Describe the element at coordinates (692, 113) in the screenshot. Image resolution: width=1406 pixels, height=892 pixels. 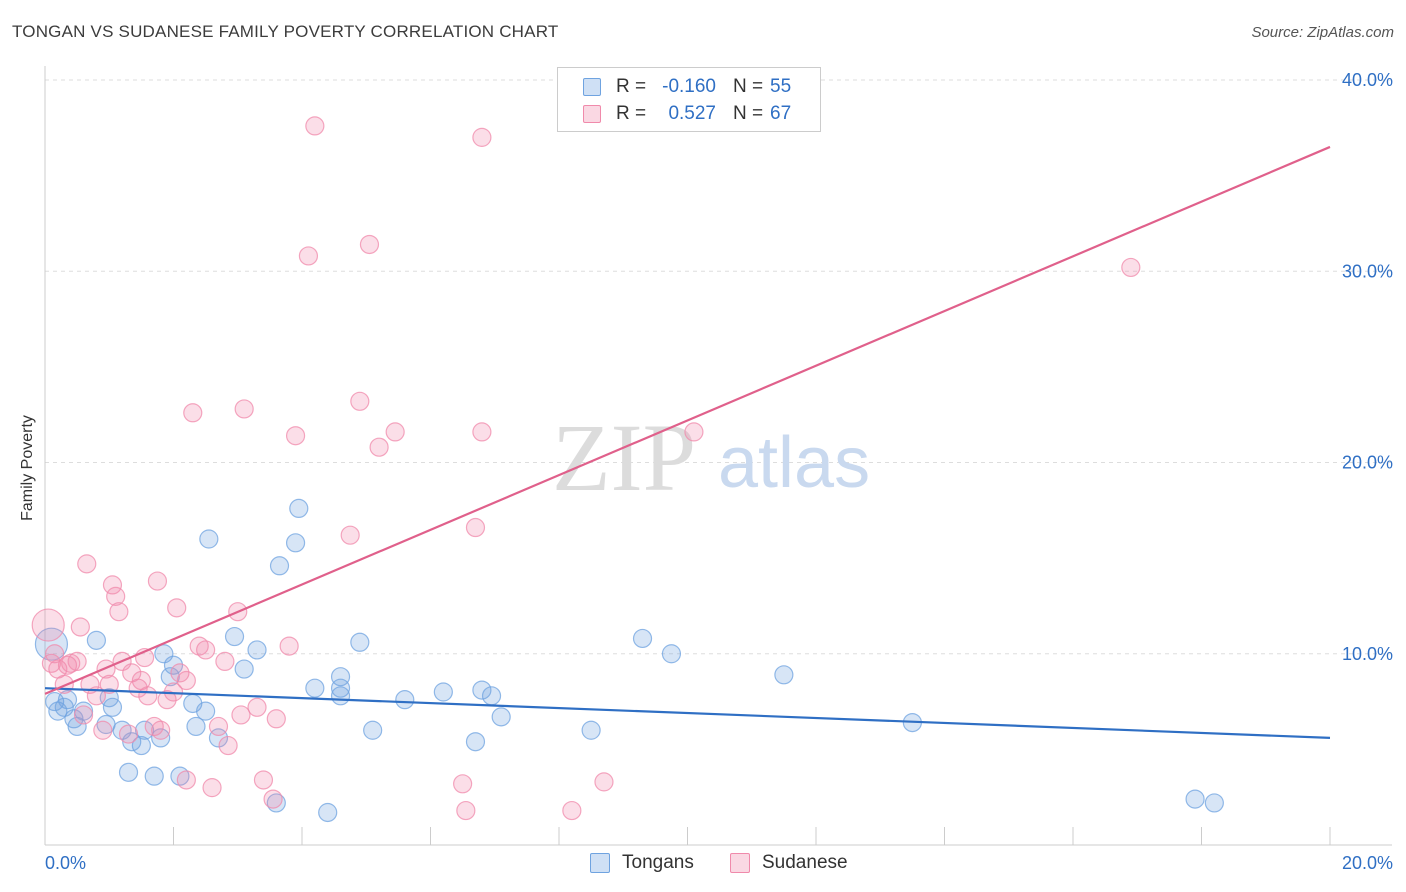
I see `legend-r-value: 0.527` at that location.